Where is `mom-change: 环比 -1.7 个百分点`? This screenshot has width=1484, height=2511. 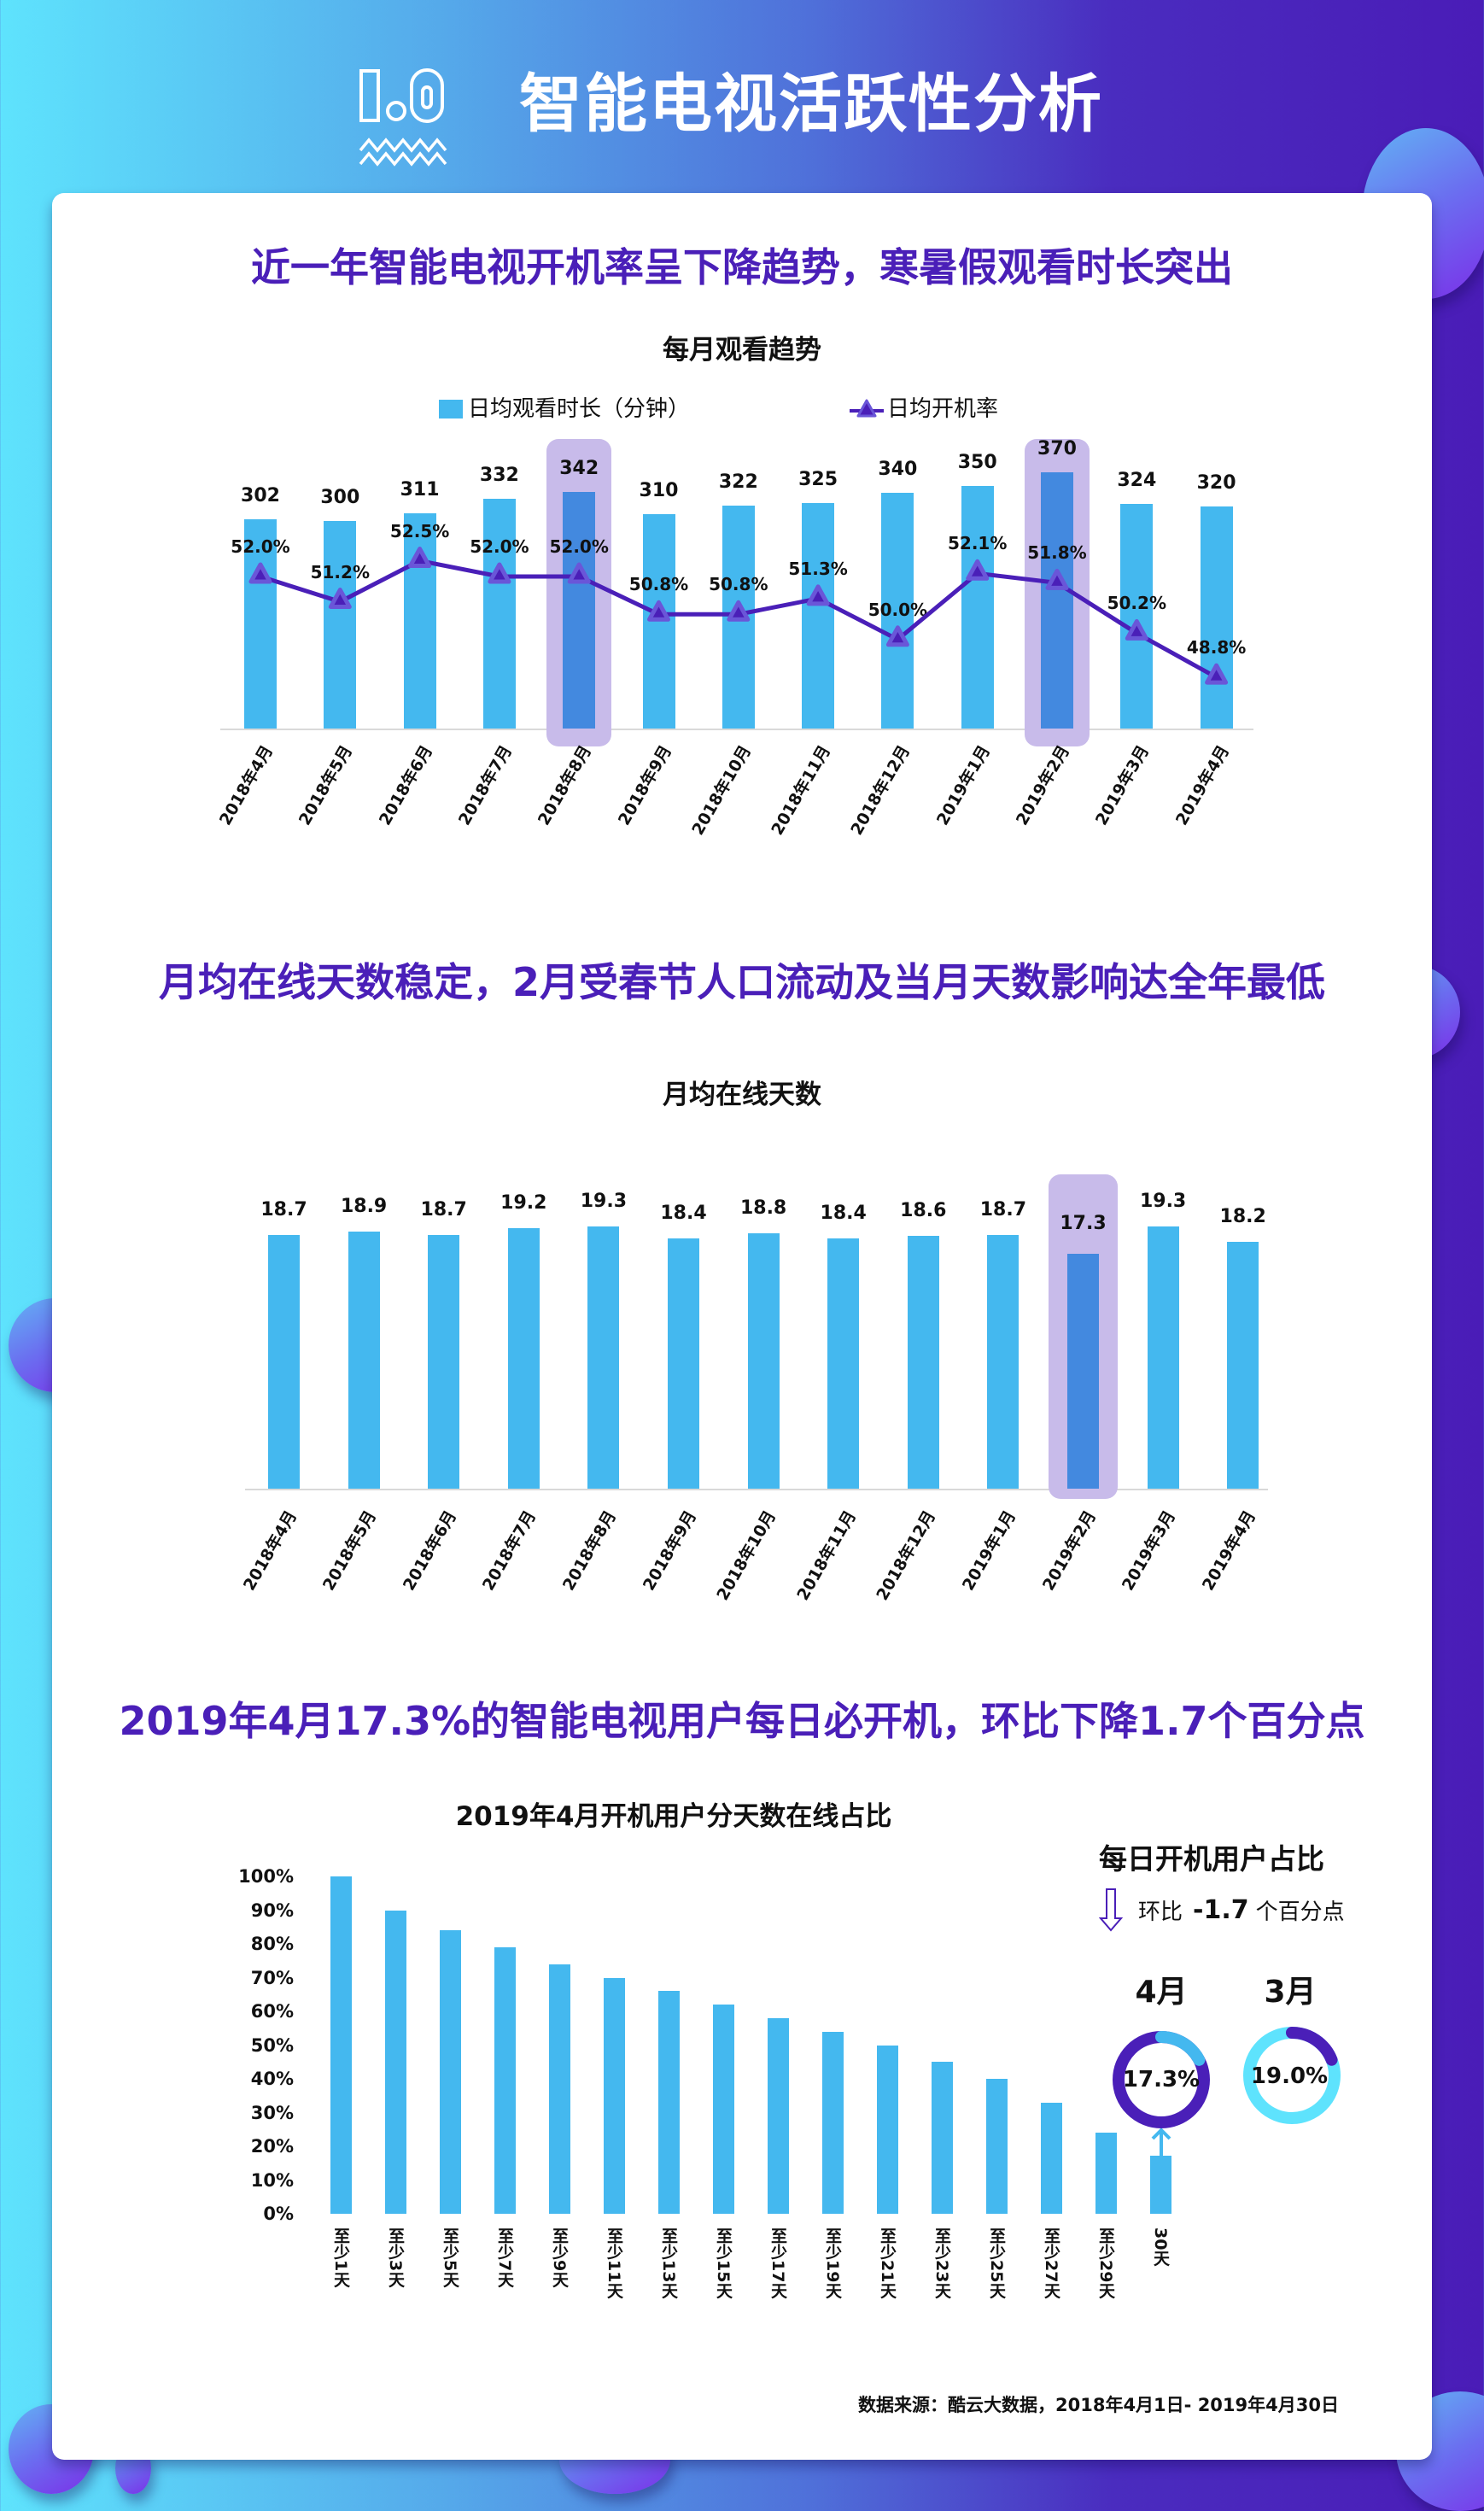 mom-change: 环比 -1.7 个百分点 is located at coordinates (1222, 1910).